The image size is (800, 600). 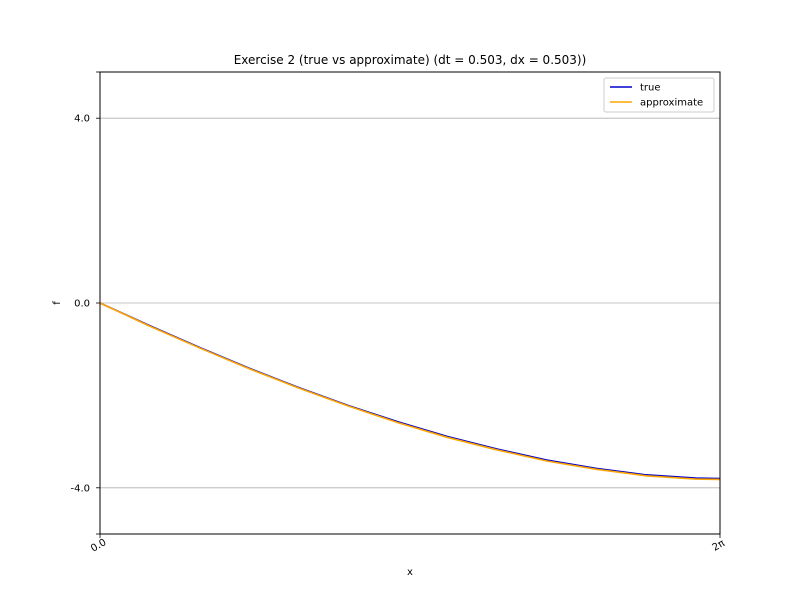 What do you see at coordinates (82, 304) in the screenshot?
I see `y-tick-label-1: 0.0` at bounding box center [82, 304].